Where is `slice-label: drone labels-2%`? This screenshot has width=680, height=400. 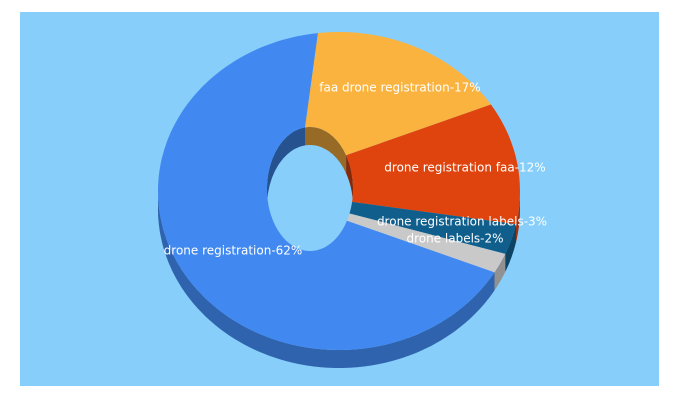
slice-label: drone labels-2% is located at coordinates (454, 239).